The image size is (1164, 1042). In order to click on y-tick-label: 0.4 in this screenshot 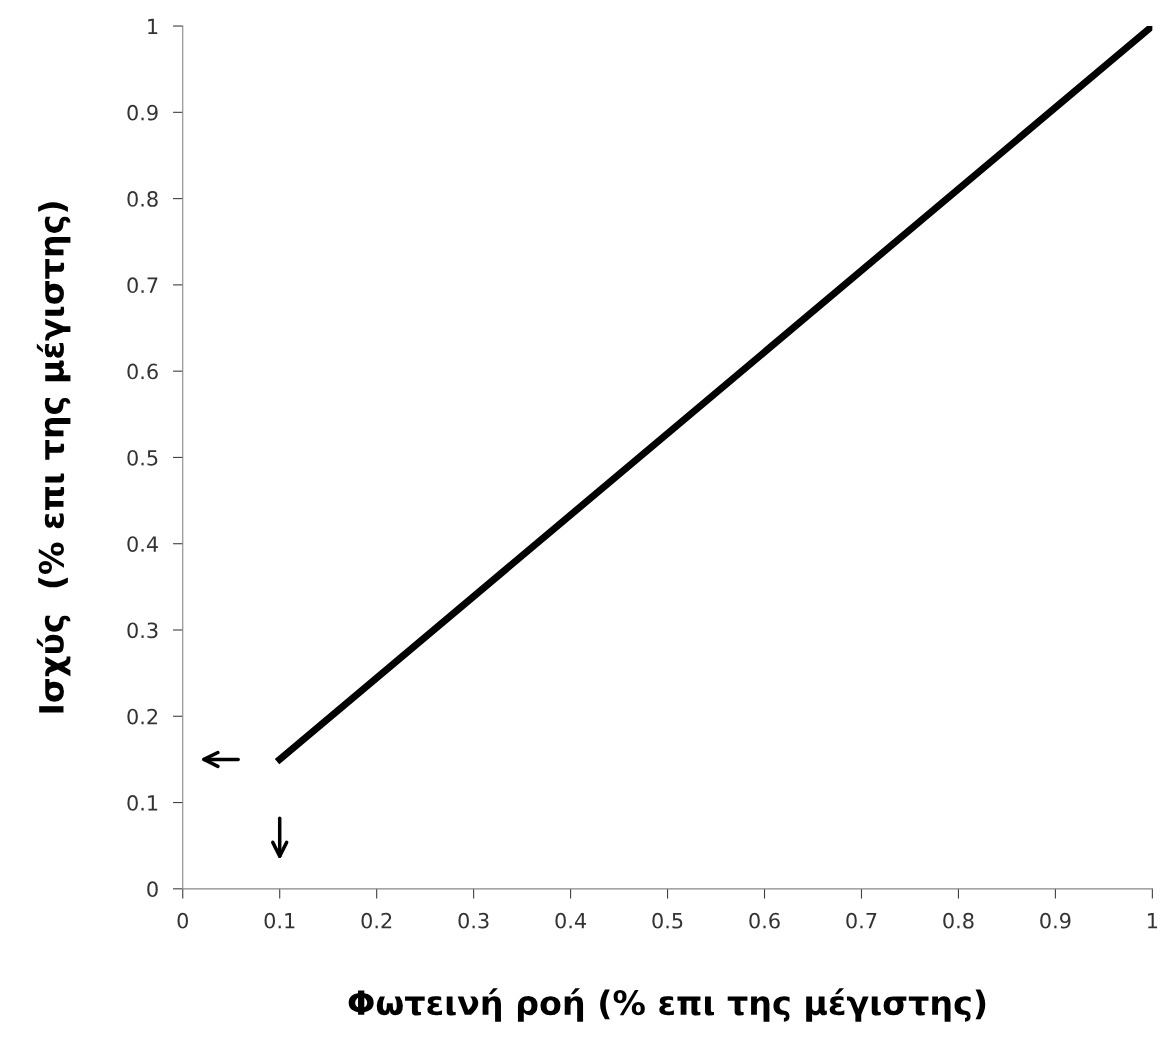, I will do `click(142, 544)`.